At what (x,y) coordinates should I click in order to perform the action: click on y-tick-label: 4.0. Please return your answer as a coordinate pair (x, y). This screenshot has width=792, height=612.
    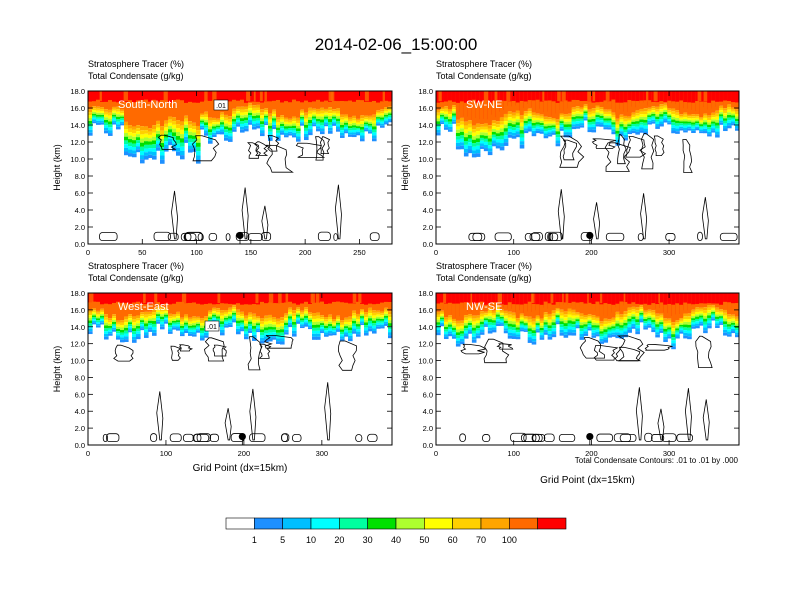
    Looking at the image, I should click on (80, 210).